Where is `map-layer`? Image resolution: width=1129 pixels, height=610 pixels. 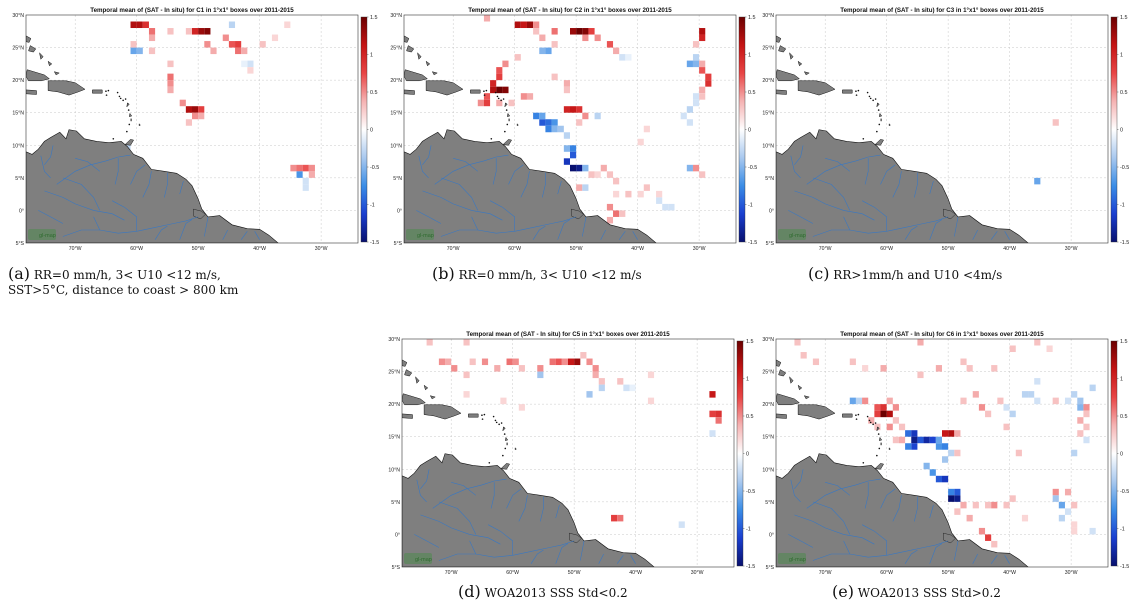
map-layer is located at coordinates (570, 129).